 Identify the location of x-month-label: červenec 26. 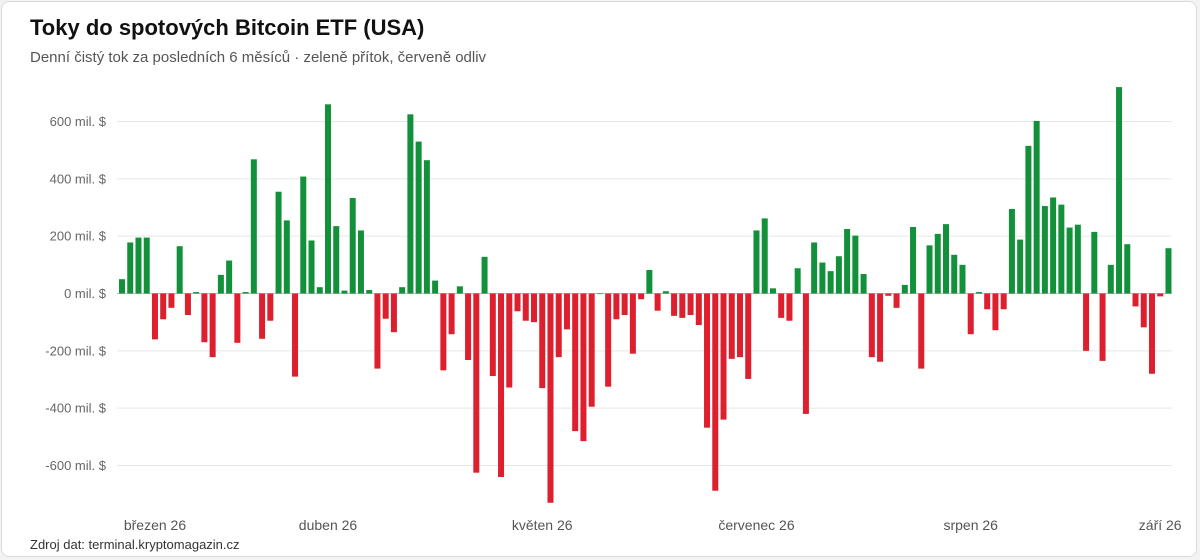
(756, 525).